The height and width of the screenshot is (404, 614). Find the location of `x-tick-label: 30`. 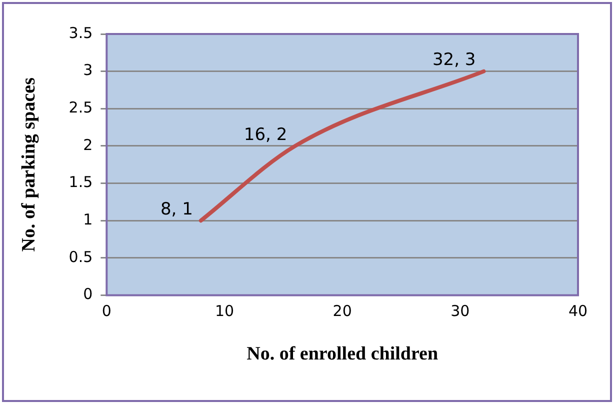

x-tick-label: 30 is located at coordinates (460, 311).